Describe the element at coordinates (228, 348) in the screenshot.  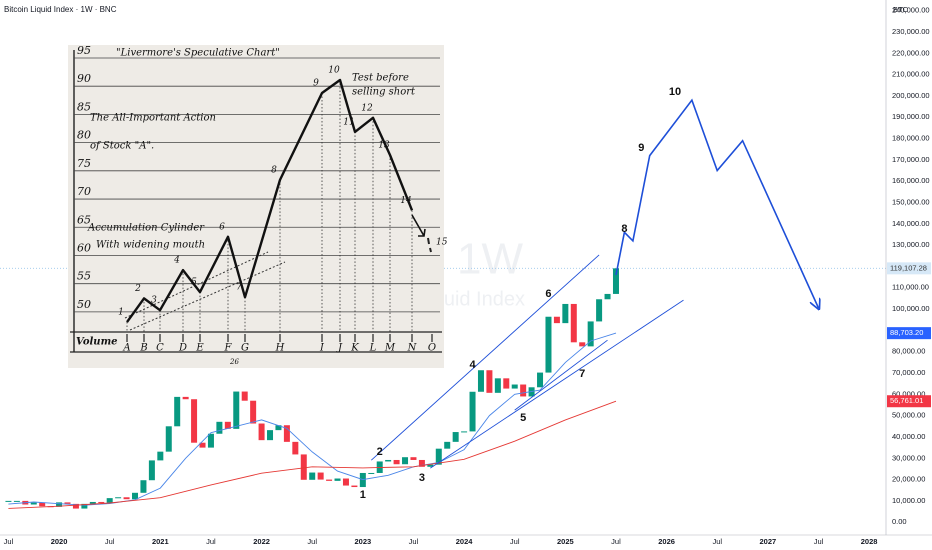
I see `inset-x-label: F` at that location.